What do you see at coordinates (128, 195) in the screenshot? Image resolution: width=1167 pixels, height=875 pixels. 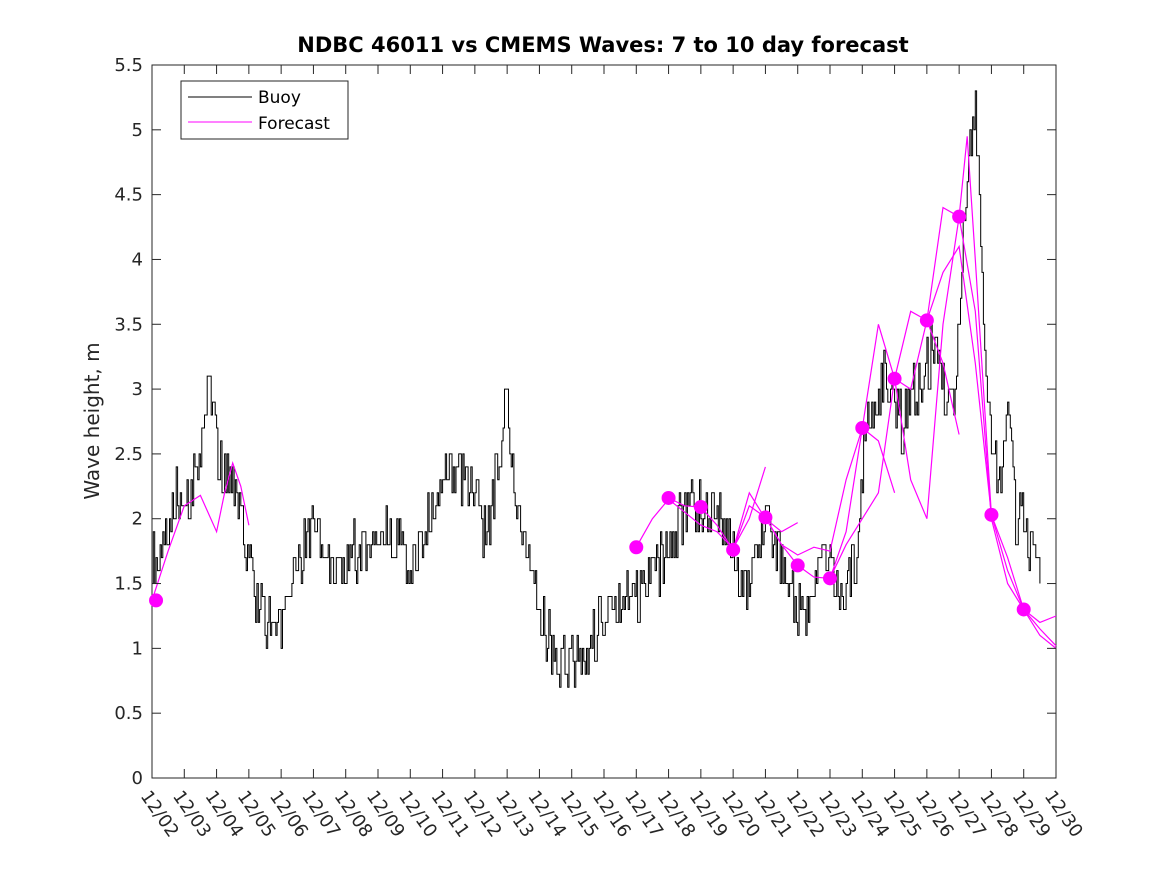 I see `y-tick-label: 4.5` at bounding box center [128, 195].